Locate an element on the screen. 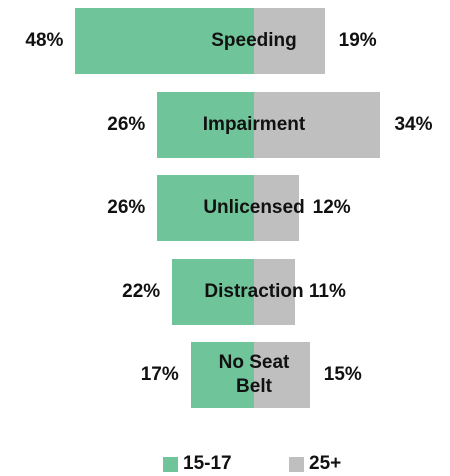 The width and height of the screenshot is (450, 476). legend-label: 15-17 is located at coordinates (207, 463).